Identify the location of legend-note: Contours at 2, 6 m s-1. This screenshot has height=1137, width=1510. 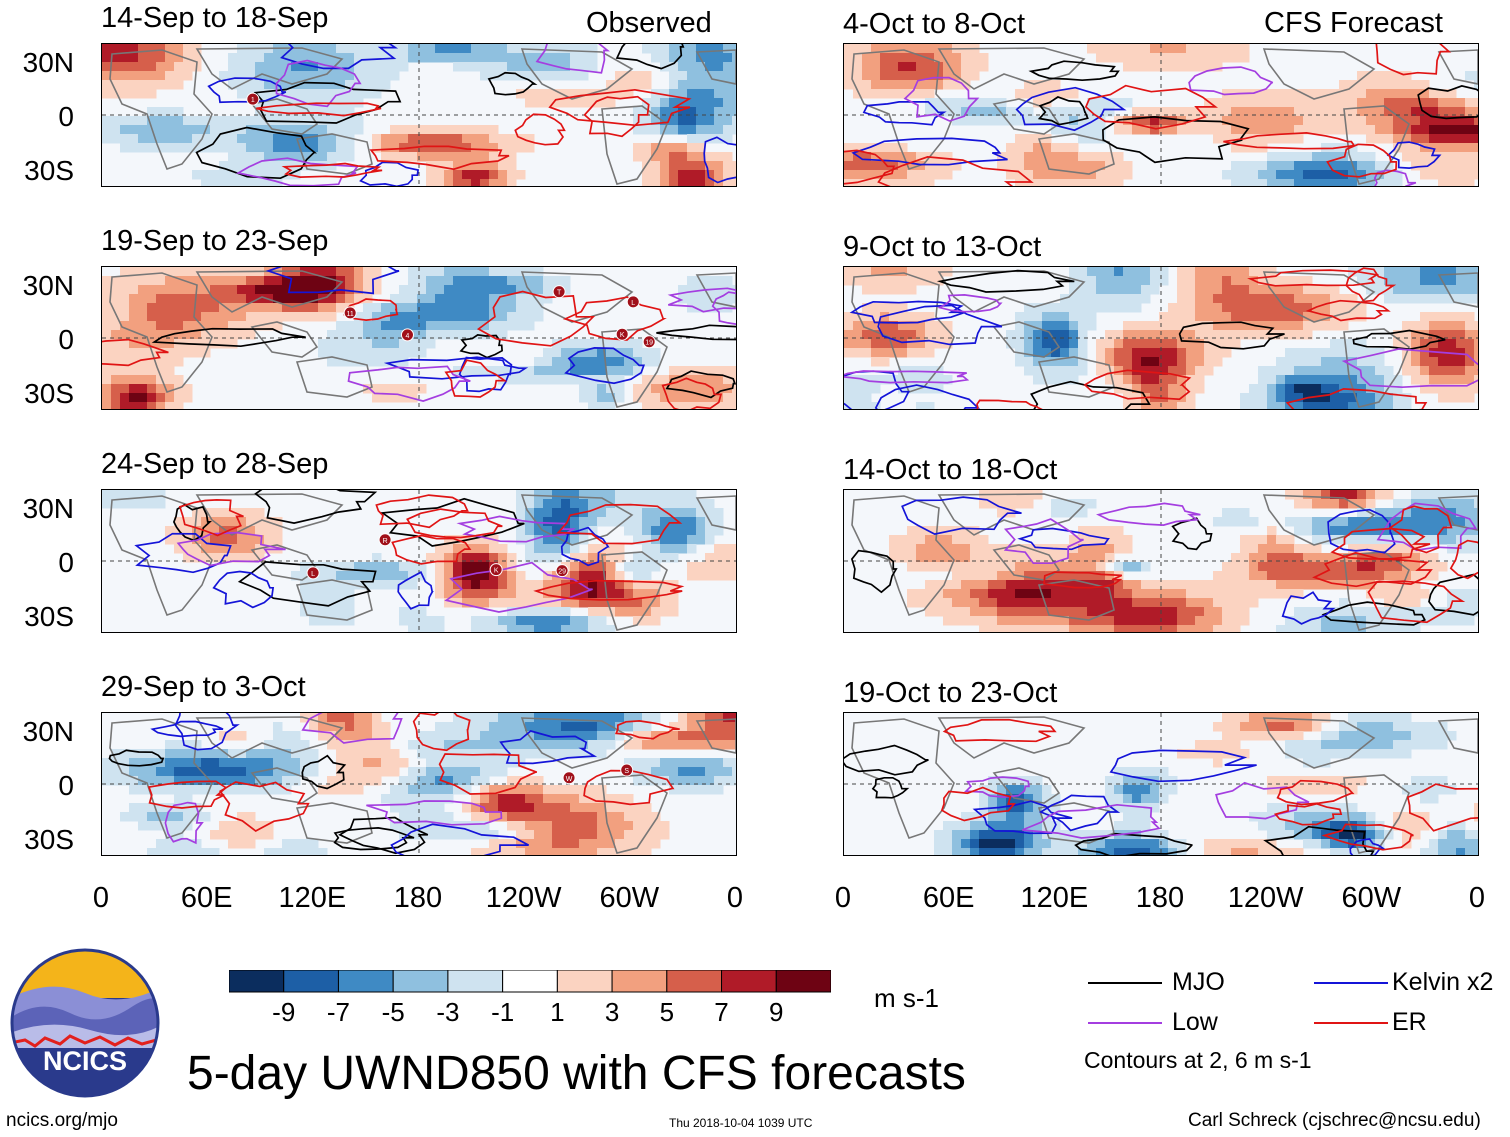
(1198, 1060).